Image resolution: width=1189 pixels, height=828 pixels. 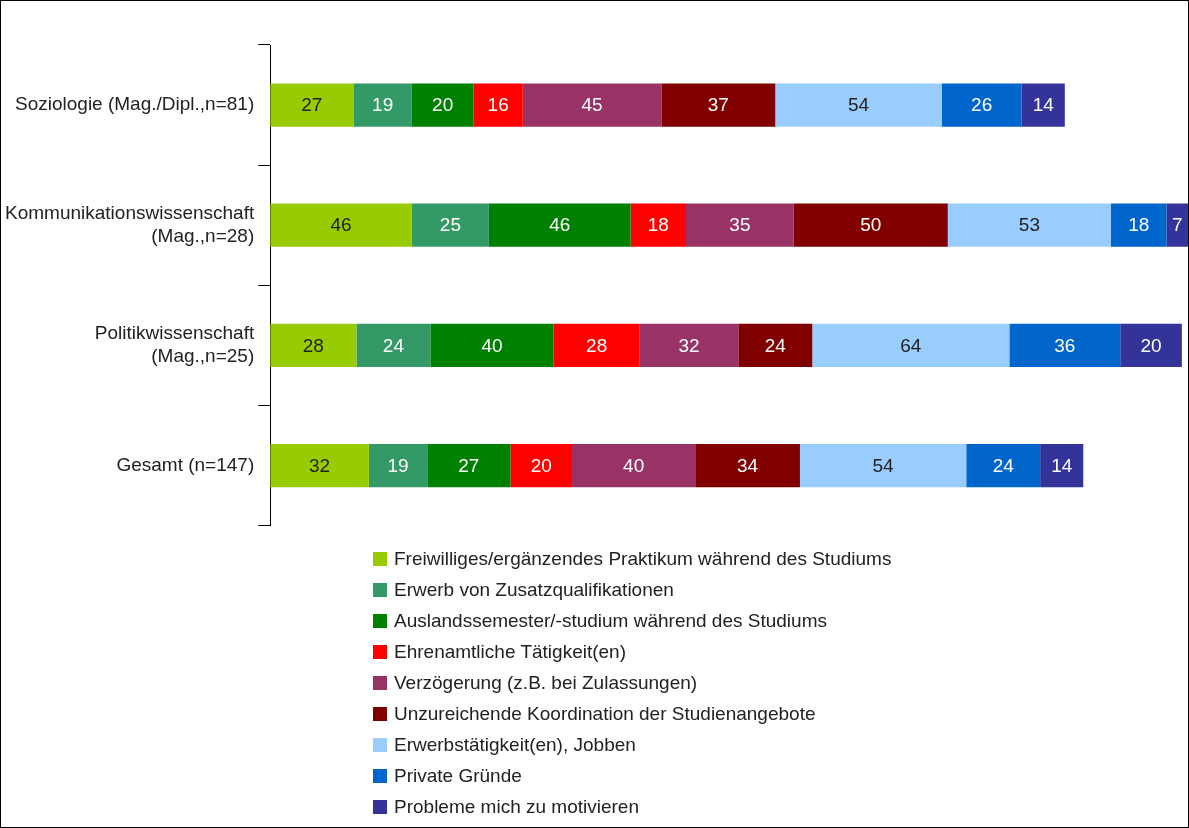 I want to click on legend-label: Erwerbstätigkeit(en), Jobben, so click(x=515, y=744).